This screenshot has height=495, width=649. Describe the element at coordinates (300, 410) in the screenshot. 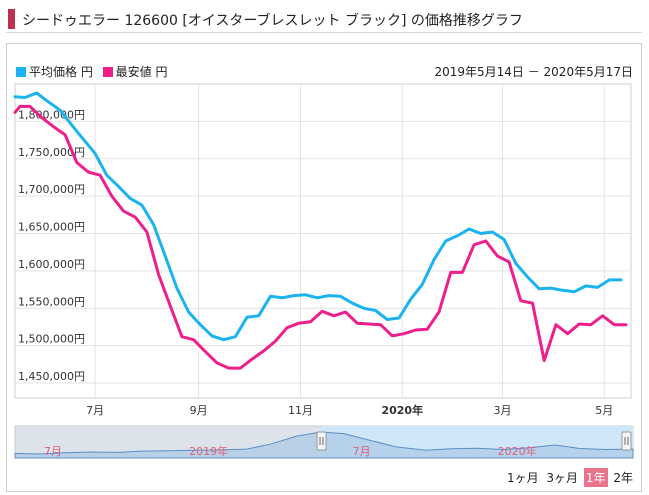

I see `x-tick-label: 11月` at that location.